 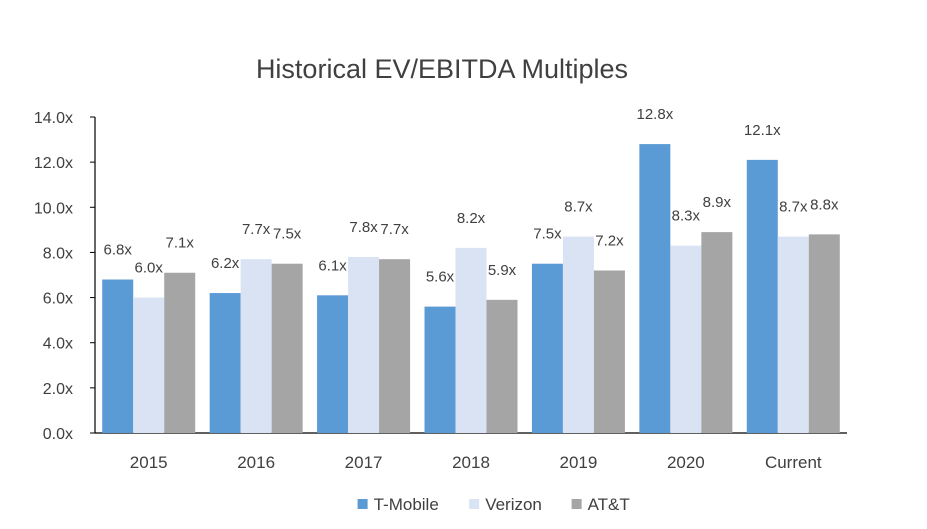 What do you see at coordinates (58, 434) in the screenshot?
I see `y-tick-label: 0.0x` at bounding box center [58, 434].